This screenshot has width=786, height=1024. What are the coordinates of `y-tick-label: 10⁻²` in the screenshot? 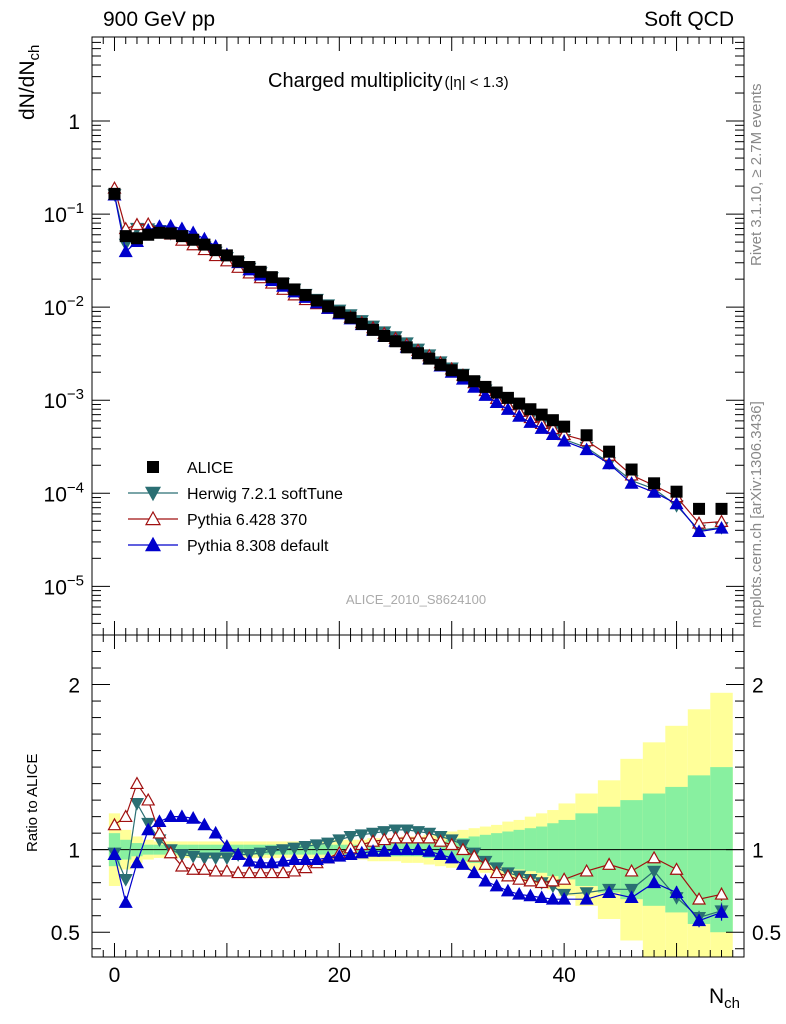 It's located at (64, 306).